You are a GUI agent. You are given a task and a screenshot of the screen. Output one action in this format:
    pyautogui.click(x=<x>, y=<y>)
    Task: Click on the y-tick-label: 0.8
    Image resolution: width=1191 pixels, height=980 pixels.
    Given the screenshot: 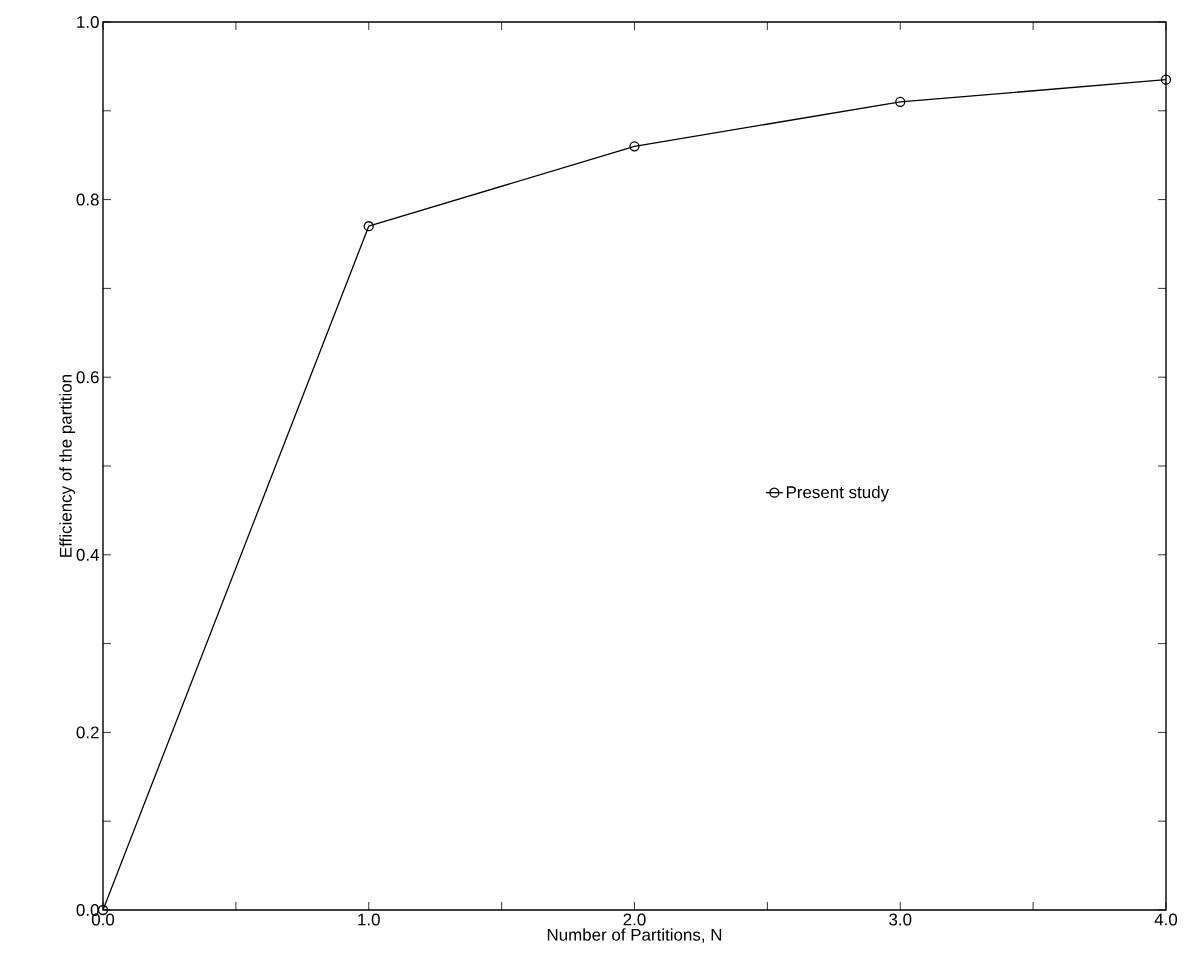 What is the action you would take?
    pyautogui.click(x=87, y=199)
    